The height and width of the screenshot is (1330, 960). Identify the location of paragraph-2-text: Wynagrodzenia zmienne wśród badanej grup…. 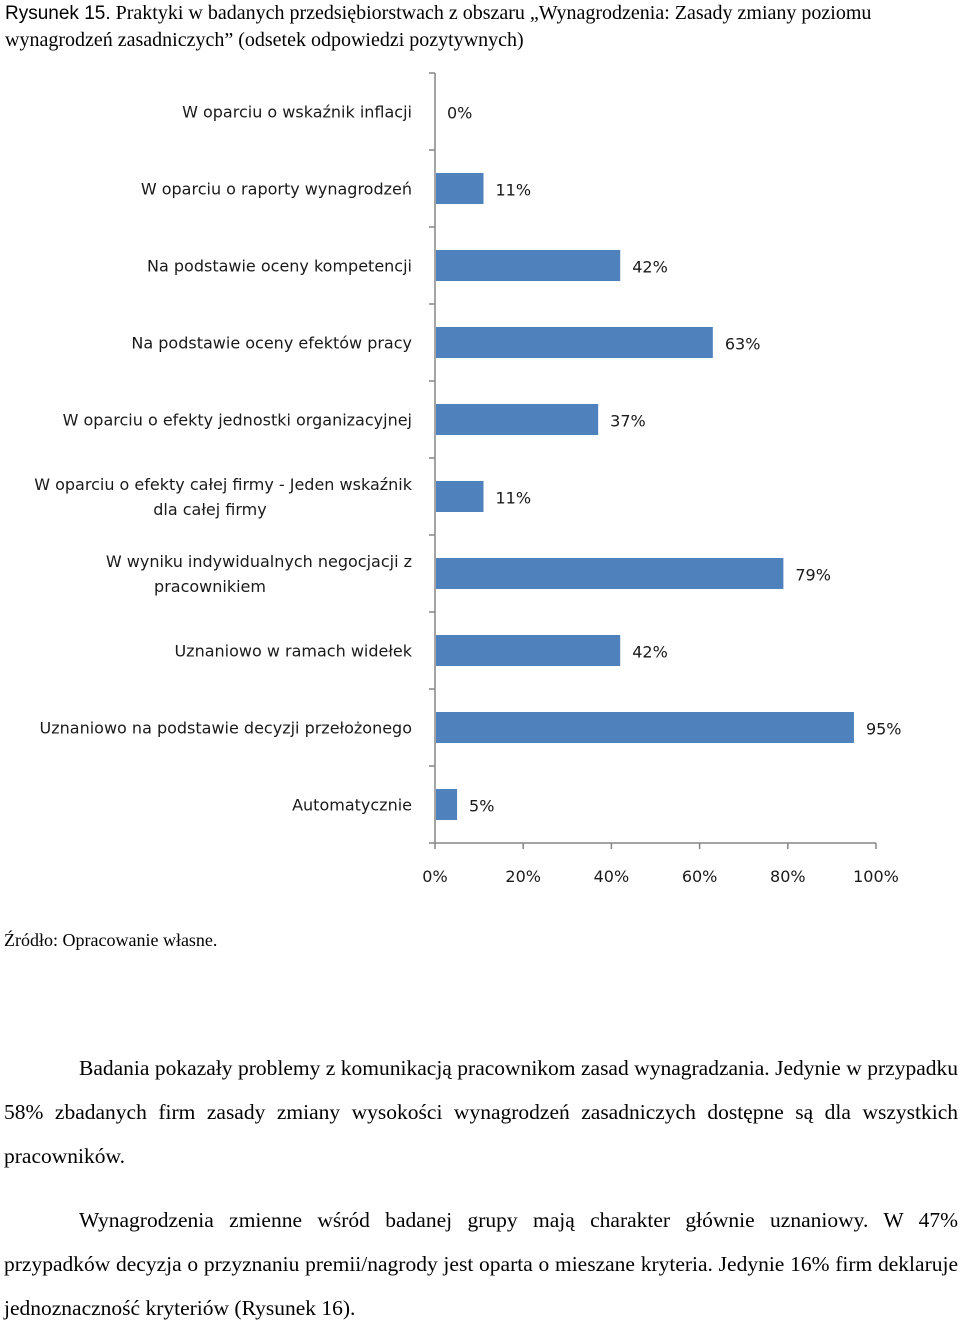
(481, 1264).